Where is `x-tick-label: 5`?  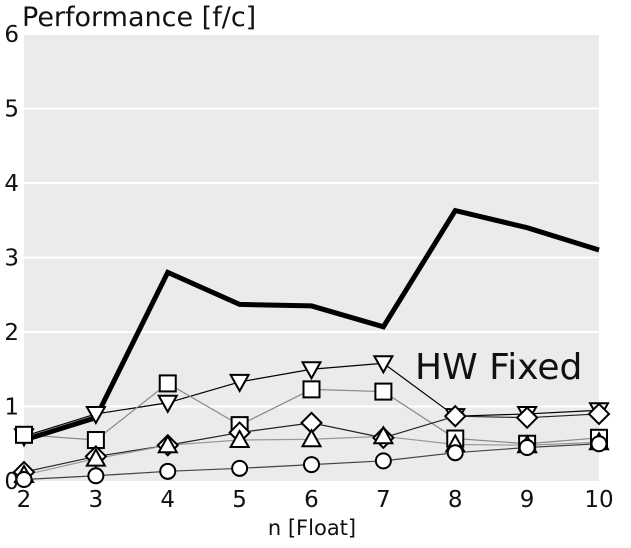
x-tick-label: 5 is located at coordinates (239, 500).